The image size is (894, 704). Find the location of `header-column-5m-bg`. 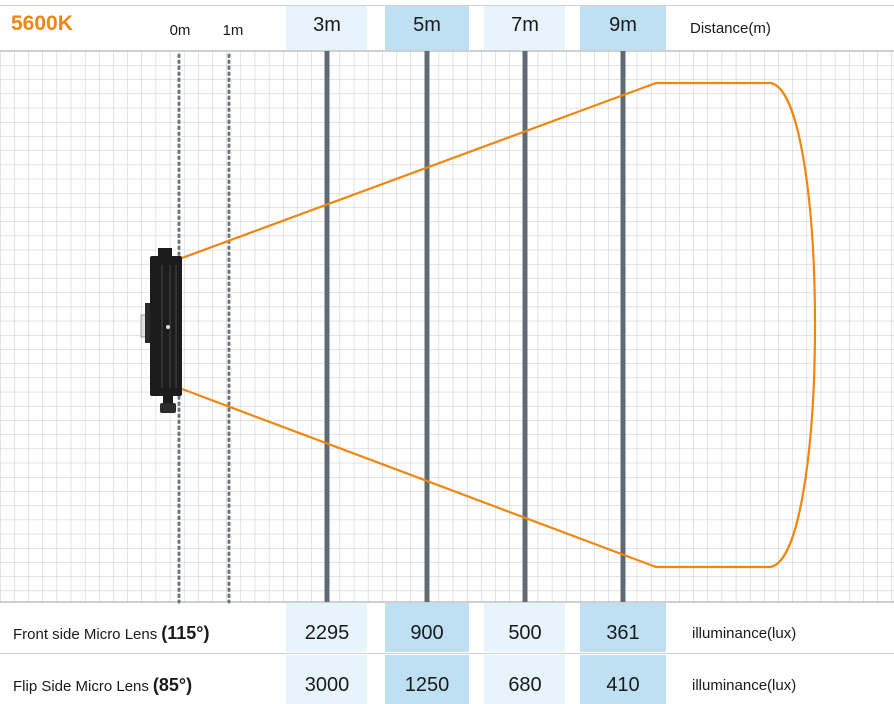

header-column-5m-bg is located at coordinates (427, 27).